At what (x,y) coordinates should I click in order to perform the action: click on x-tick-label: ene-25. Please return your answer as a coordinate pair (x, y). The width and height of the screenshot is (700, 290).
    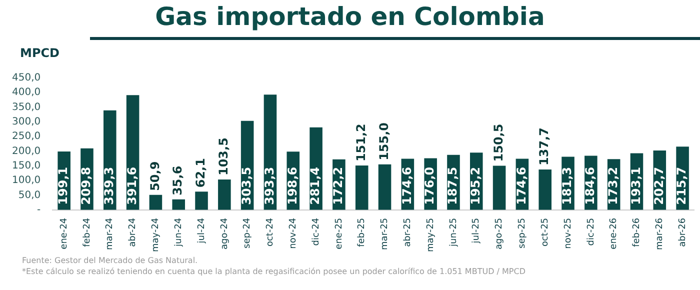
    Looking at the image, I should click on (339, 234).